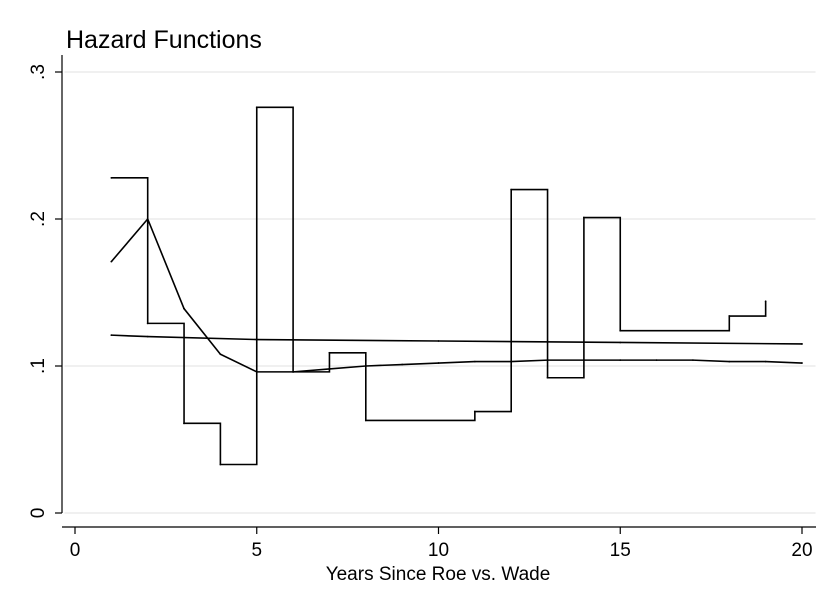  I want to click on x-axis-label: Years Since Roe vs. Wade, so click(438, 574).